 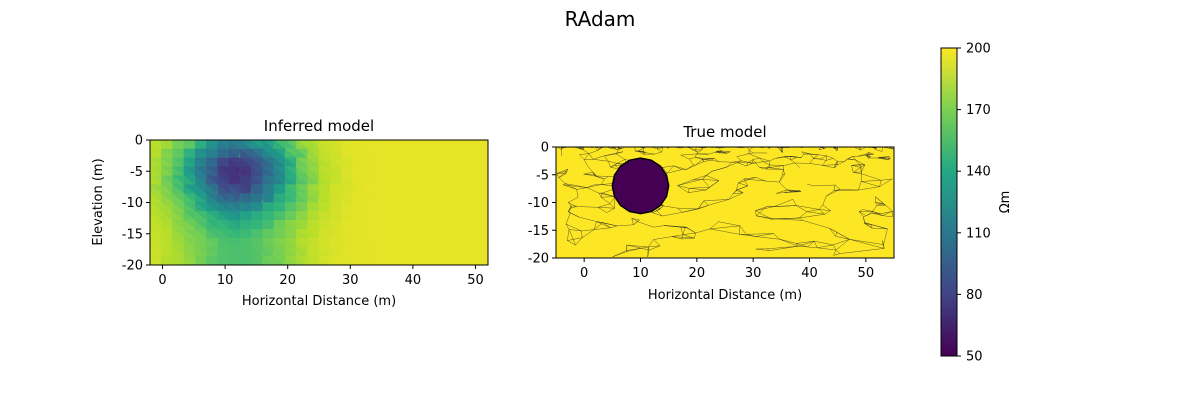 What do you see at coordinates (287, 280) in the screenshot?
I see `x-tick-label: 20` at bounding box center [287, 280].